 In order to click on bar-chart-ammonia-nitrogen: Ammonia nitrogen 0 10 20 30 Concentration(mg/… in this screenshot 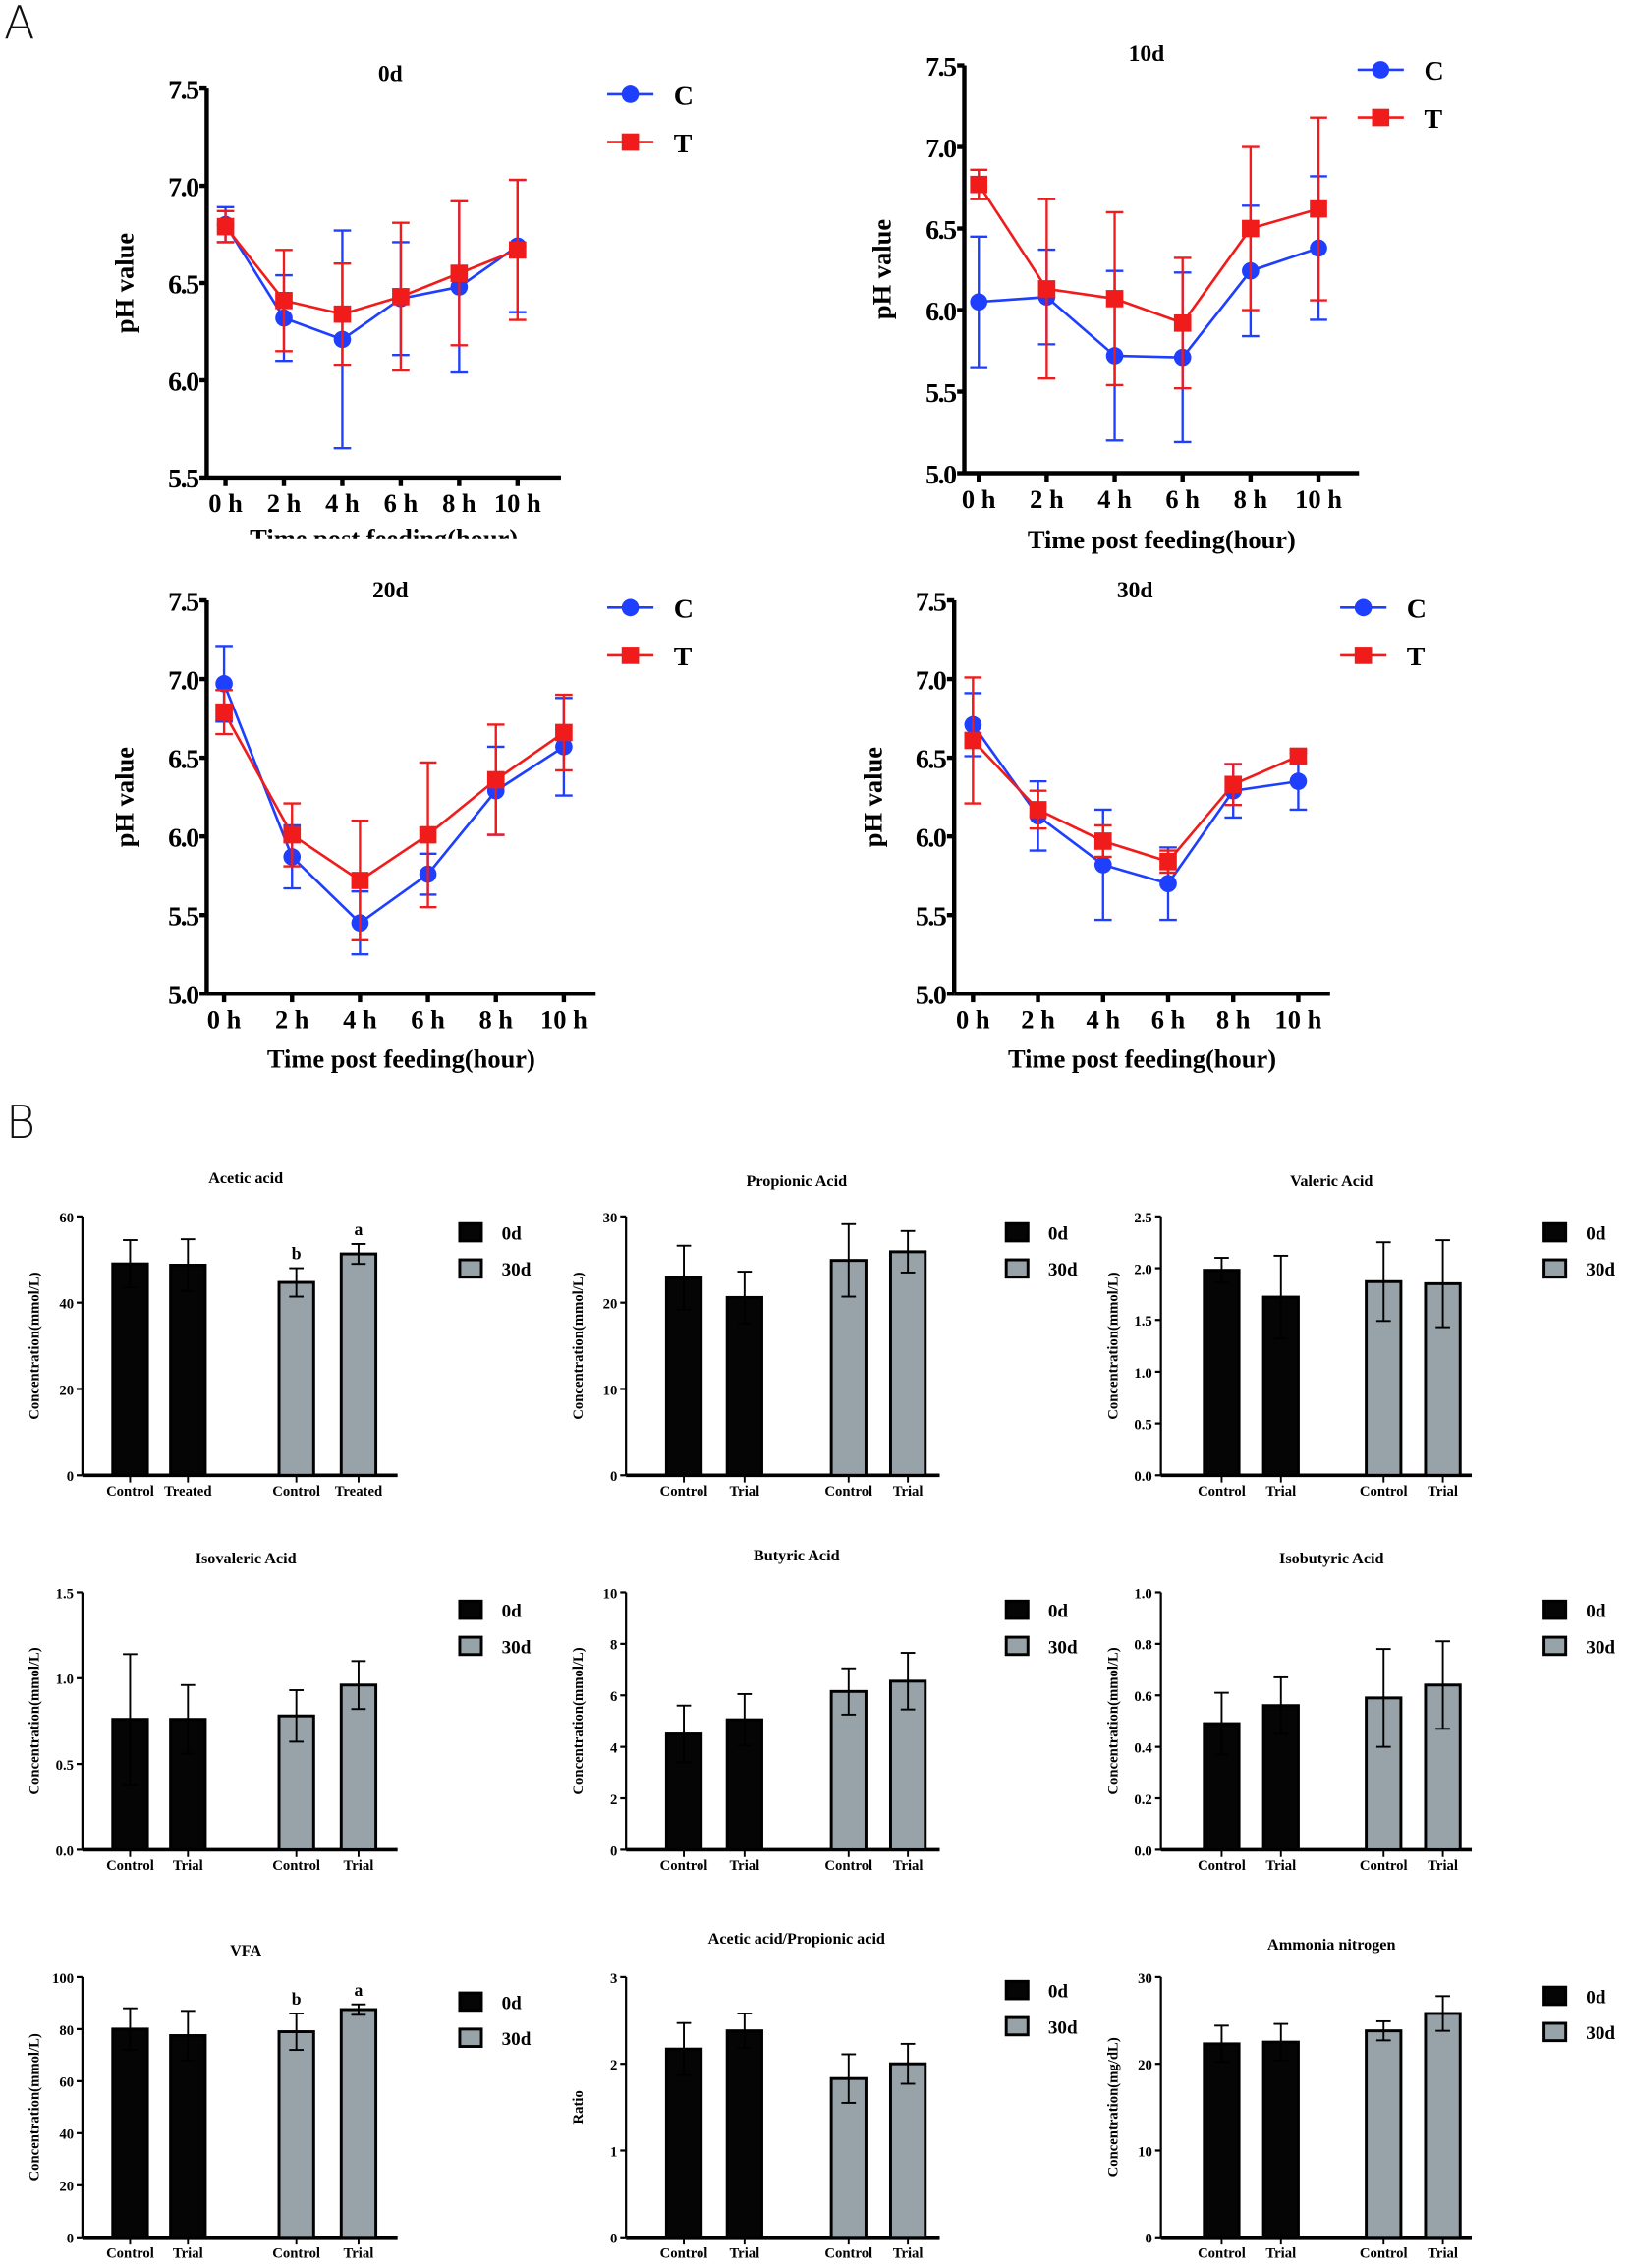, I will do `click(1360, 2099)`.